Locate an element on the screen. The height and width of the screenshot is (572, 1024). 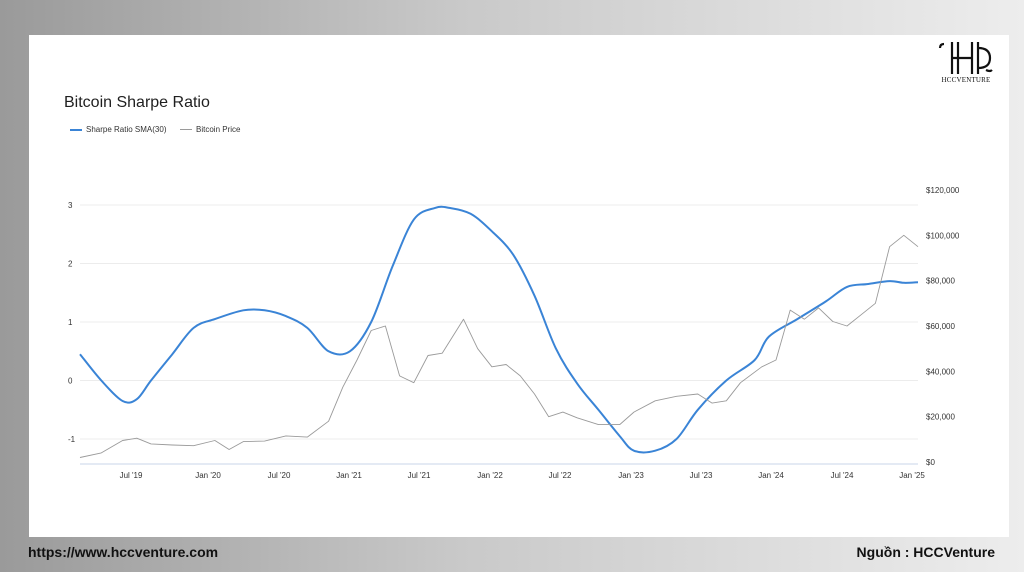
y-right-tick-label: $20,000 is located at coordinates (940, 417).